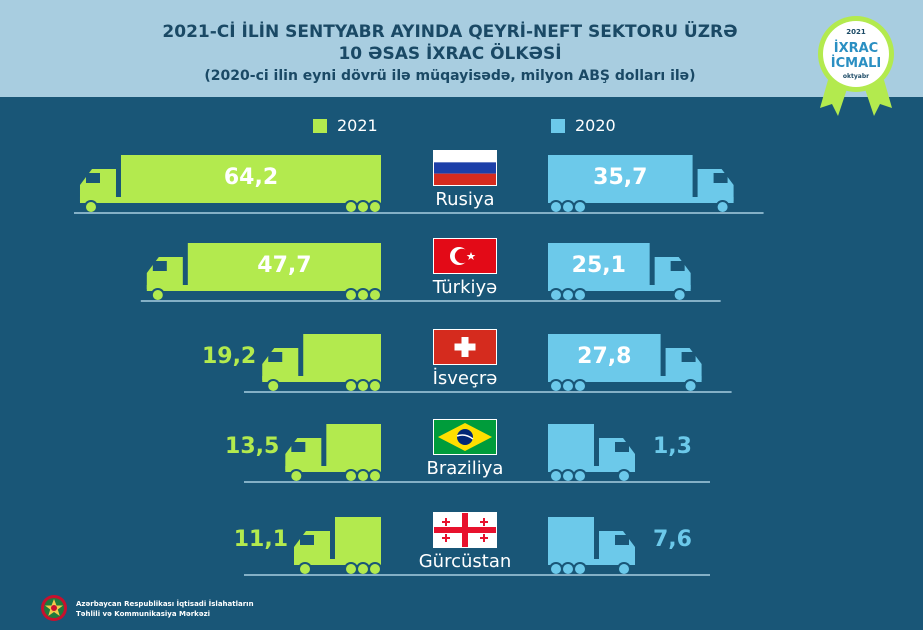  Describe the element at coordinates (622, 447) in the screenshot. I see `truck-2020-3-window` at that location.